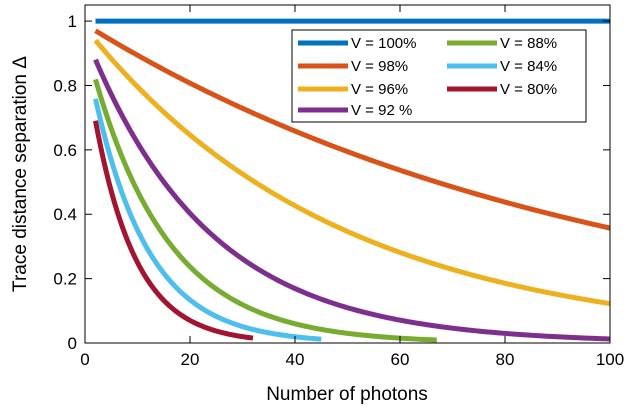  What do you see at coordinates (84, 359) in the screenshot?
I see `x-tick-label-0: 0` at bounding box center [84, 359].